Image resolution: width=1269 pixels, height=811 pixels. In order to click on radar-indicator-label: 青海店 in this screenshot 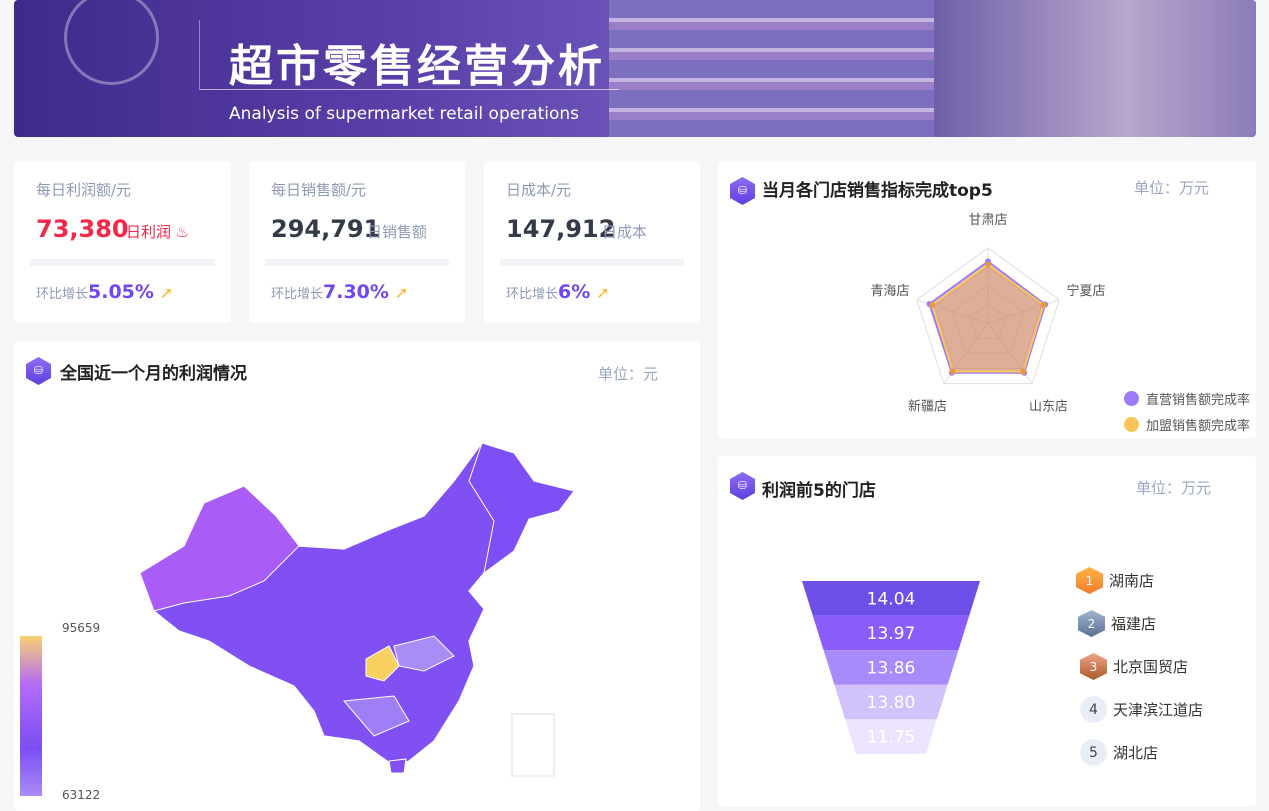, I will do `click(890, 291)`.